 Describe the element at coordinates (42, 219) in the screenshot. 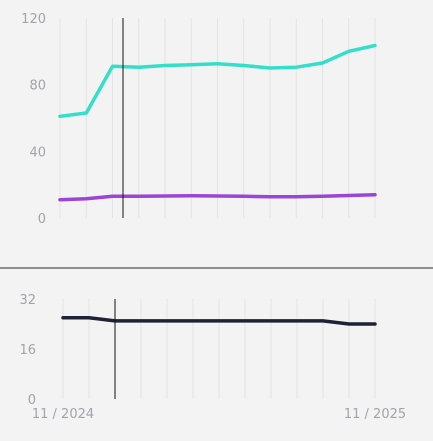

I see `y-tick-label-0-0: 0` at that location.